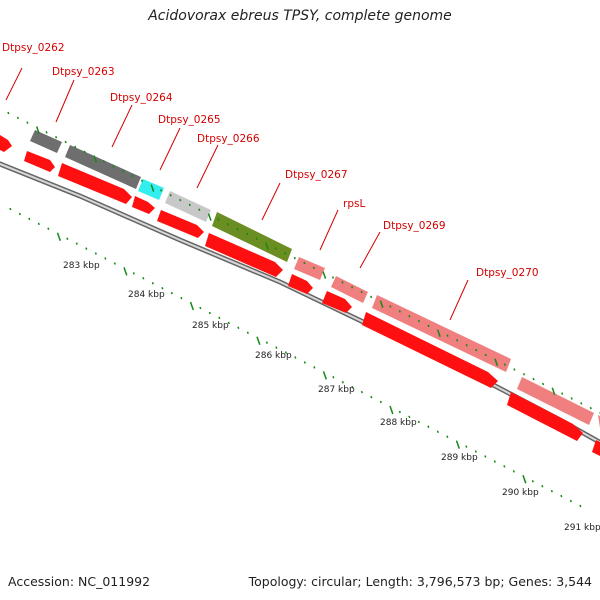 The width and height of the screenshot is (600, 600). What do you see at coordinates (414, 226) in the screenshot?
I see `gene-label: Dtpsy_0269` at bounding box center [414, 226].